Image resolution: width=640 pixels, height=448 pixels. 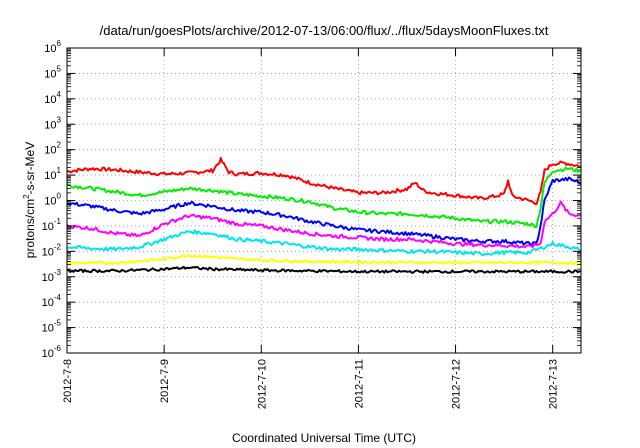 What do you see at coordinates (58, 246) in the screenshot?
I see `y-tick-exp: -2` at bounding box center [58, 246].